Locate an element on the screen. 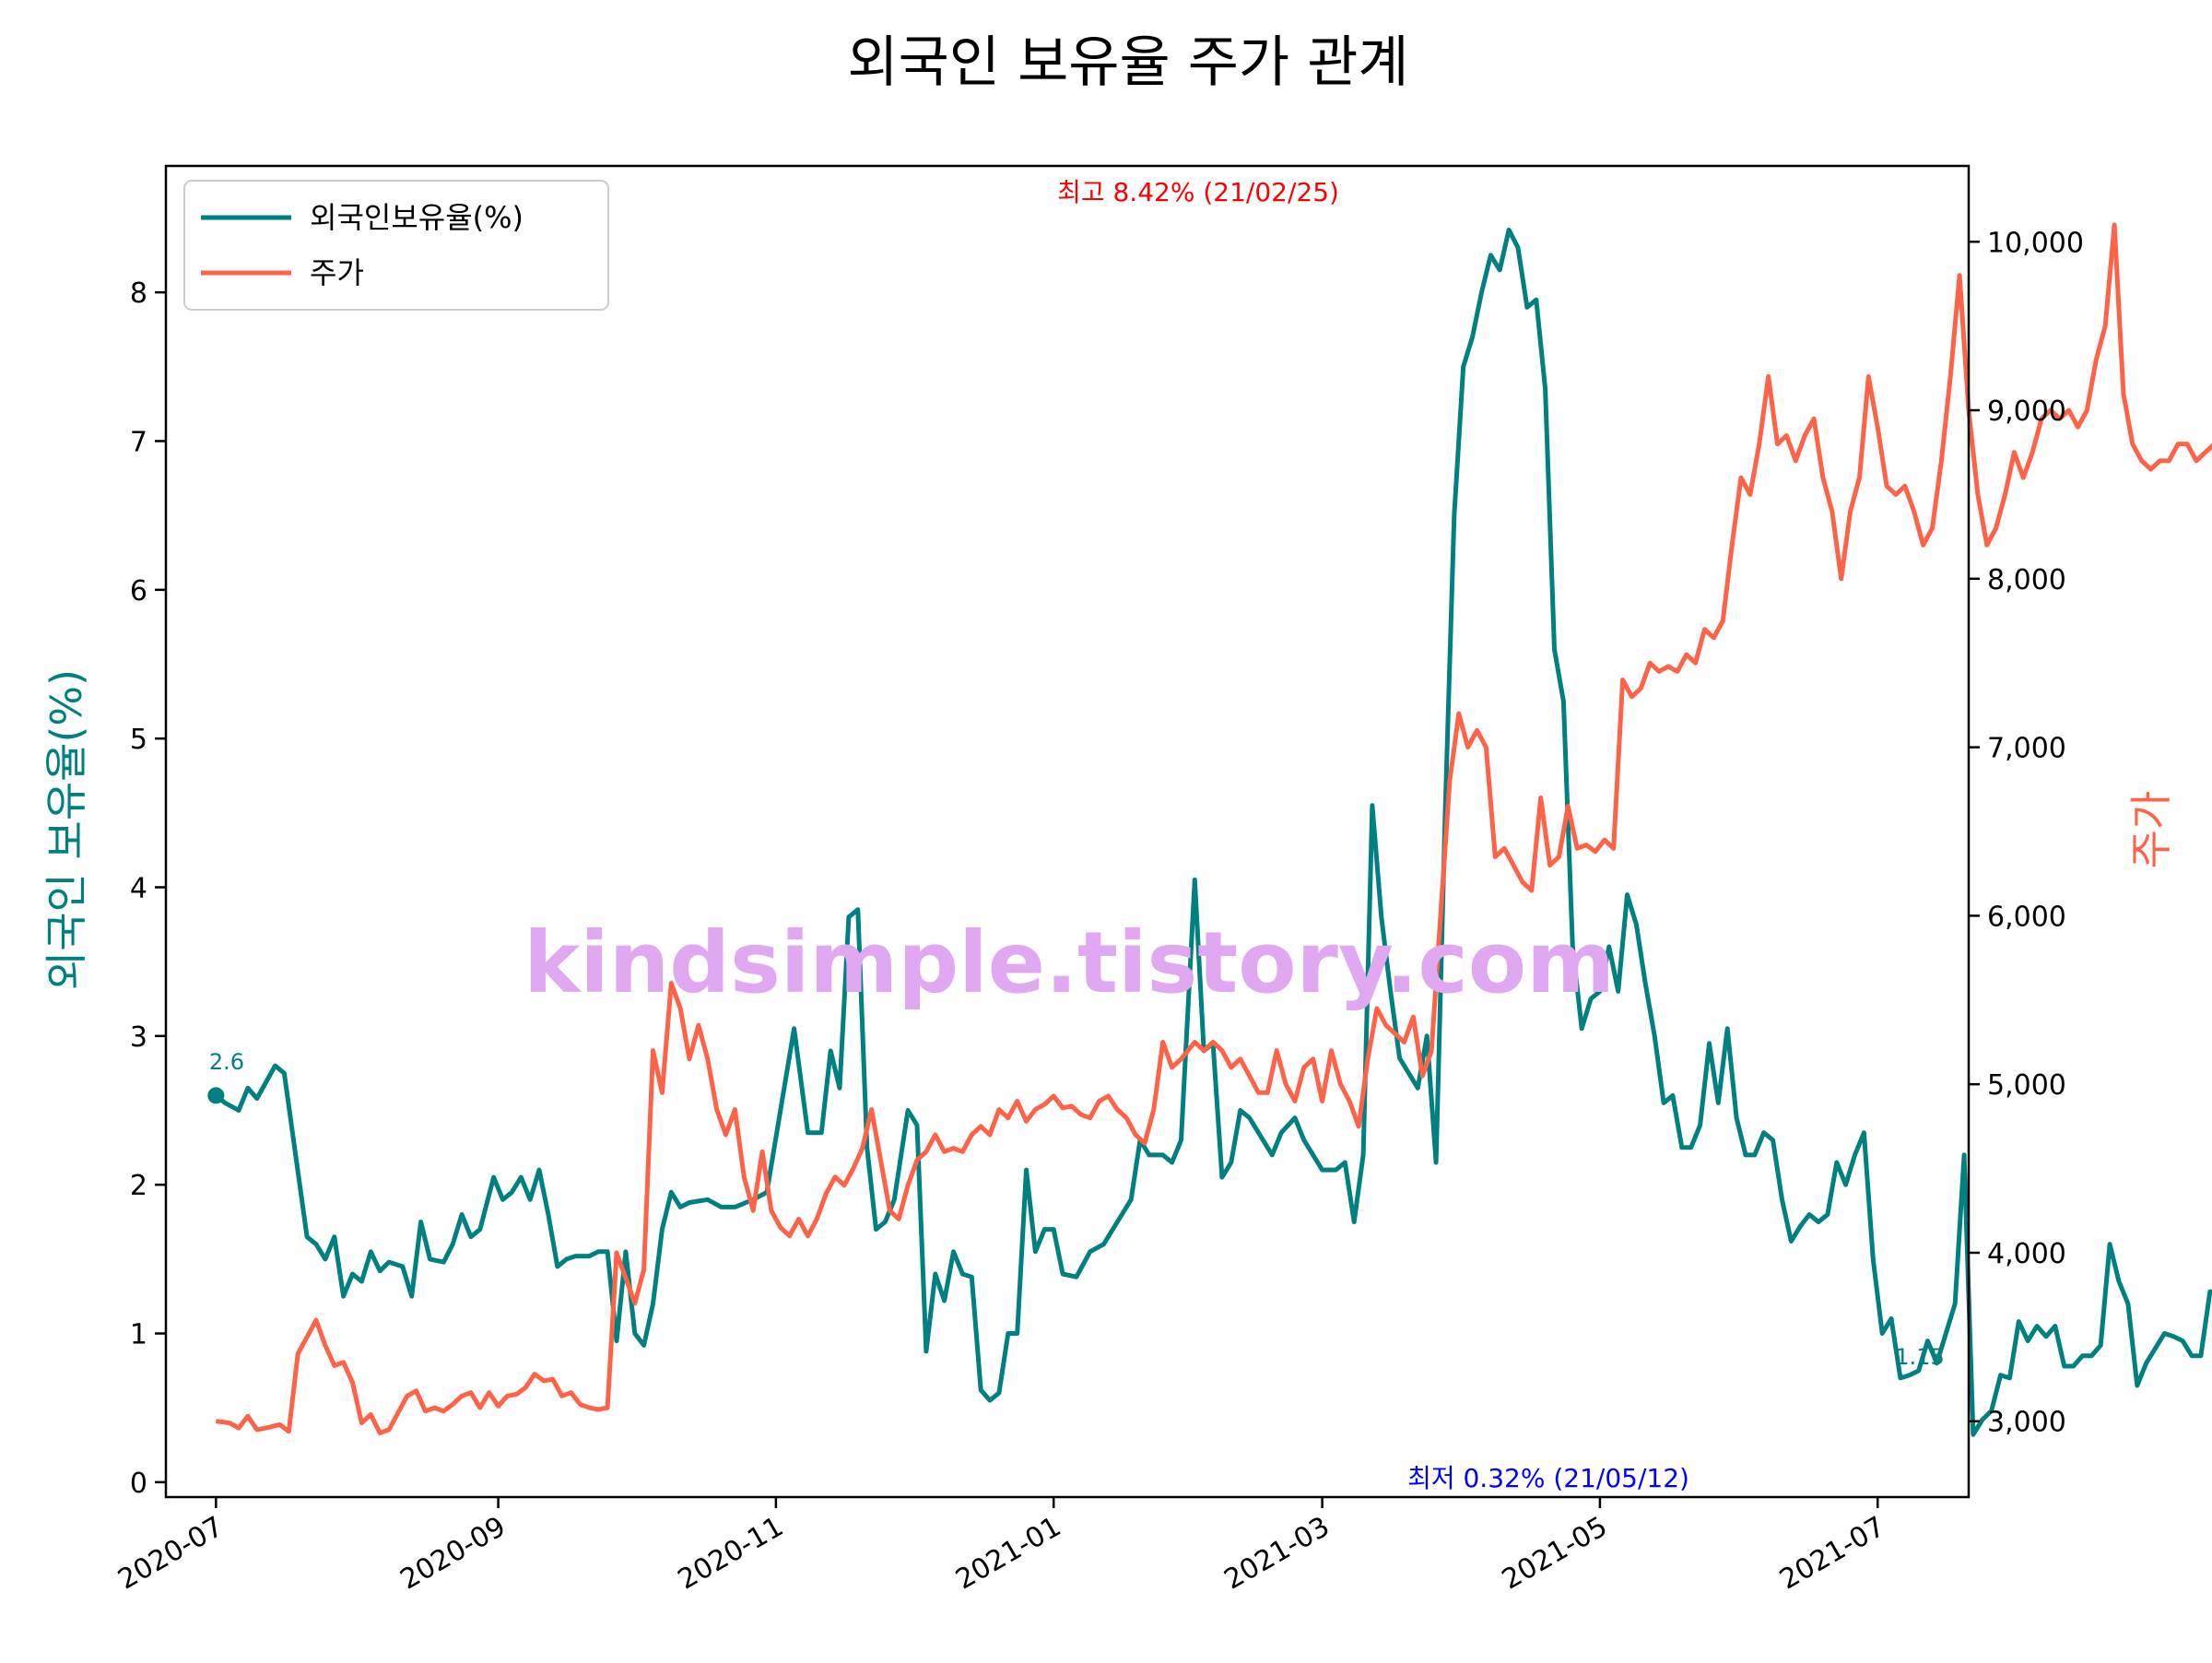  max-annotation: 최고 8.42% (21/02/25) is located at coordinates (1198, 192).